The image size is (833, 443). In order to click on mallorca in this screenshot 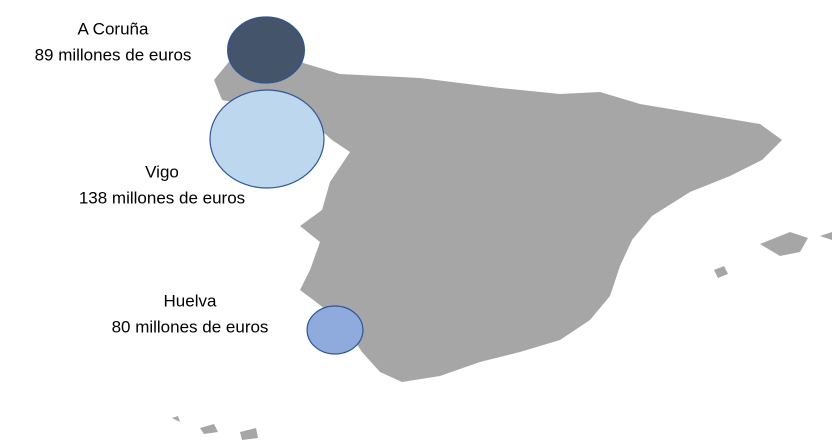, I will do `click(784, 244)`.